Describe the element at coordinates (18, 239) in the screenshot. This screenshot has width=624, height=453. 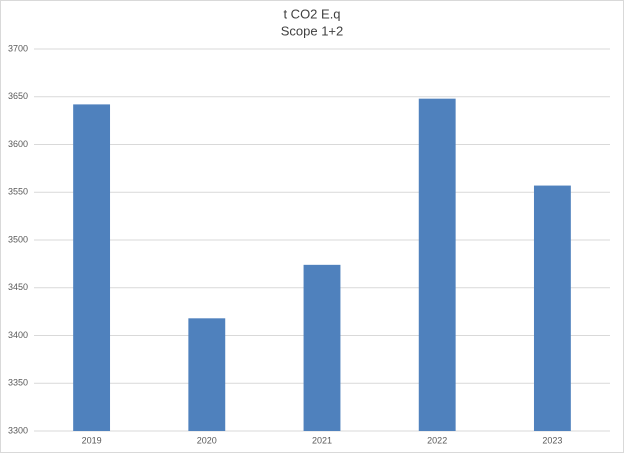
I see `y-tick-label: 3500` at that location.